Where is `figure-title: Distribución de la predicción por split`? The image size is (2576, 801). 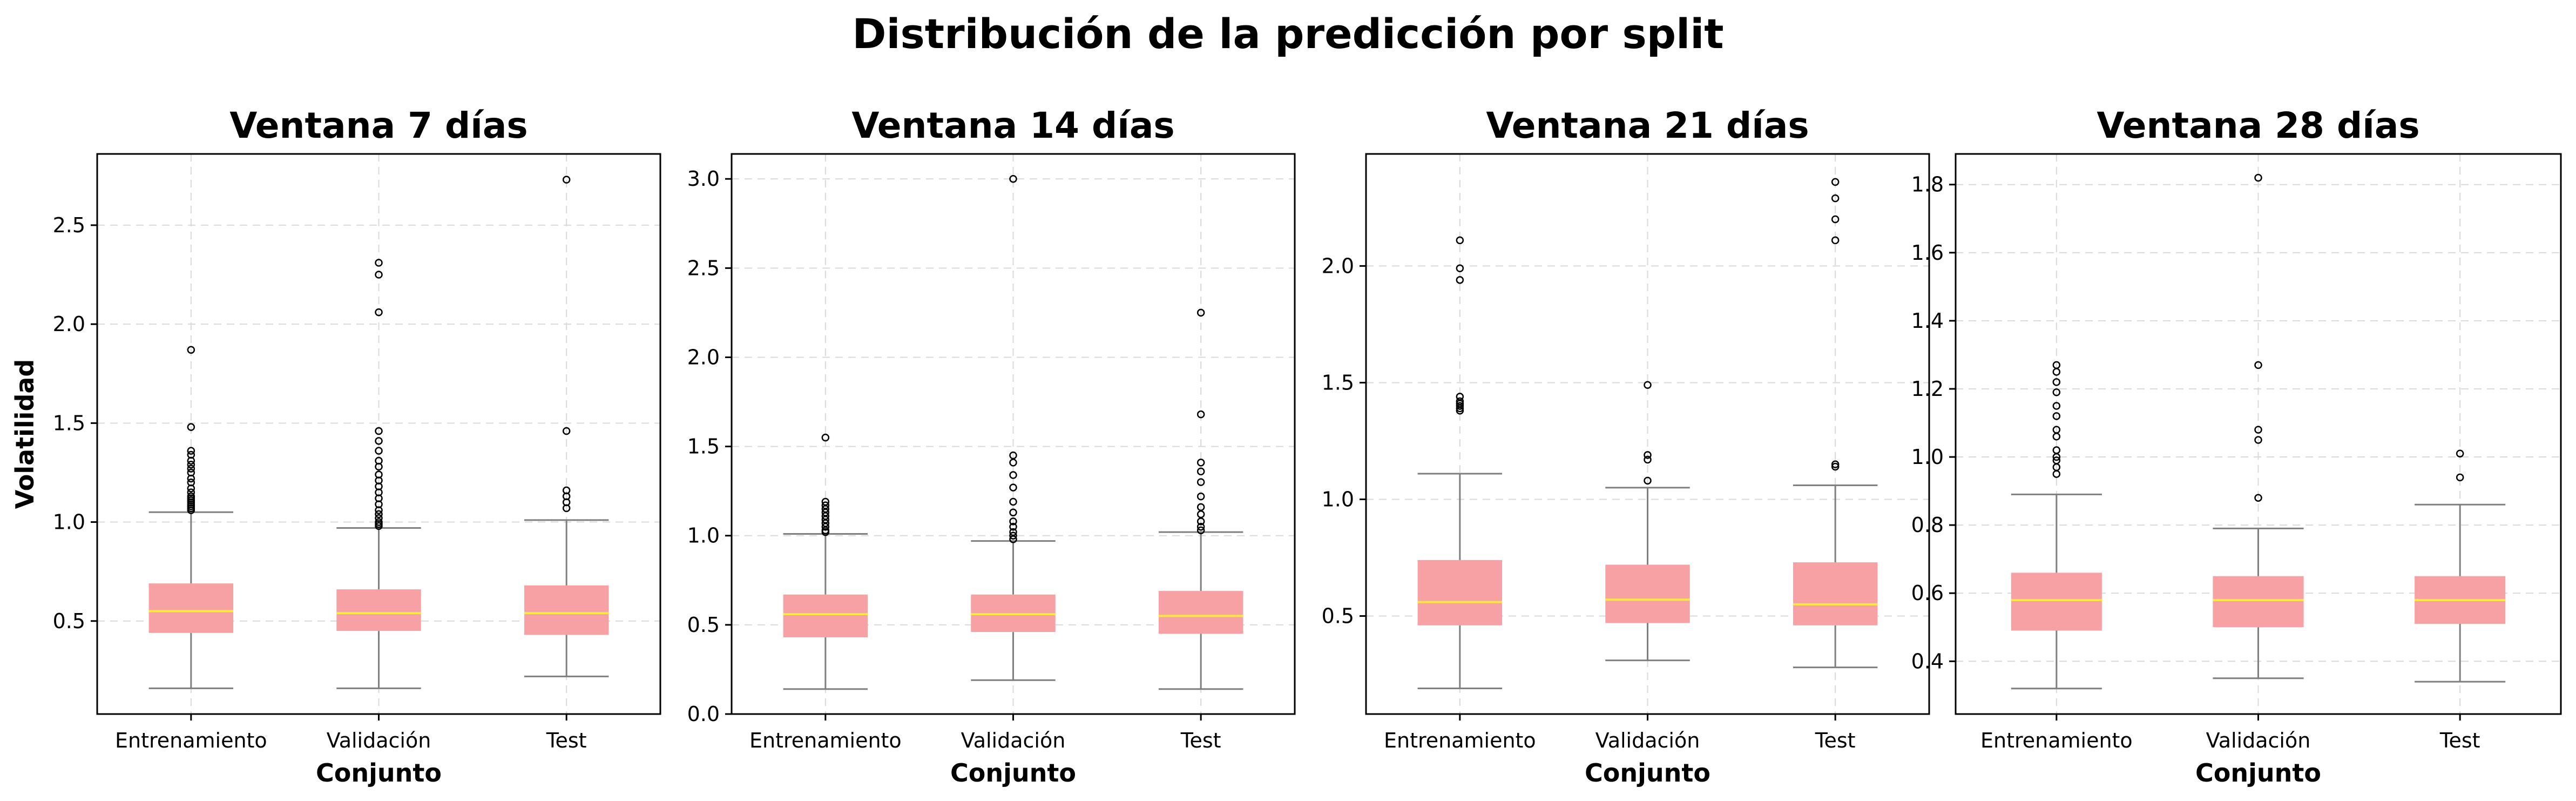
figure-title: Distribución de la predicción por split is located at coordinates (1288, 34).